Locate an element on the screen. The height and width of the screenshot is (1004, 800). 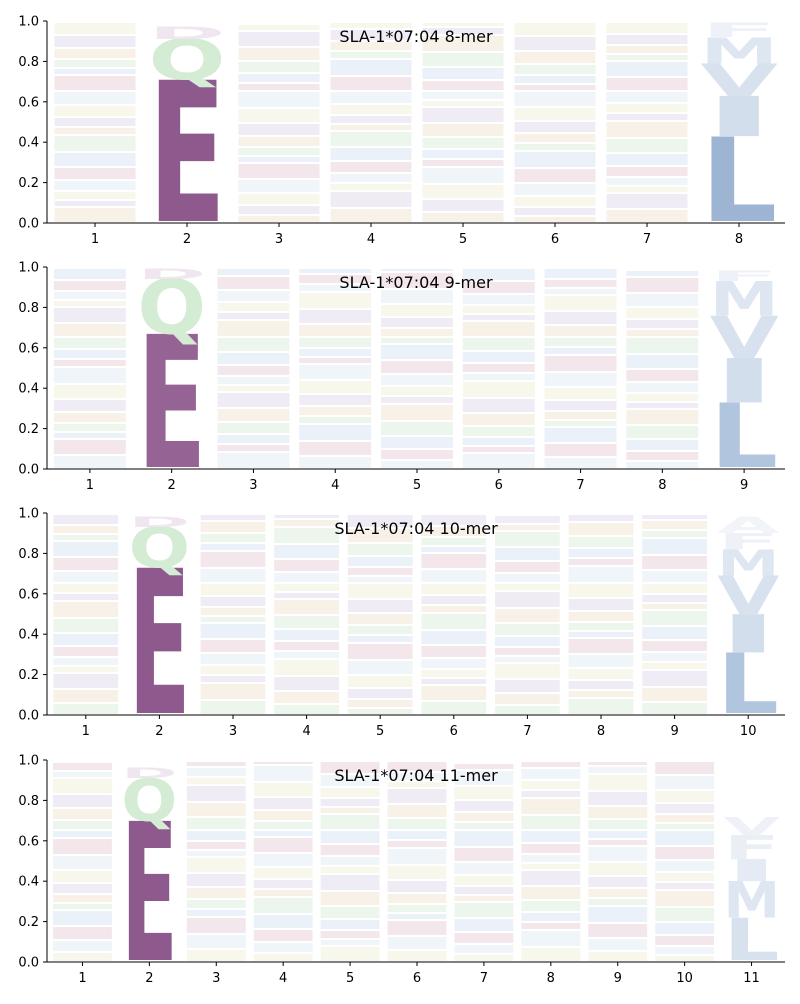
x-tick-label: 7 is located at coordinates (484, 978).